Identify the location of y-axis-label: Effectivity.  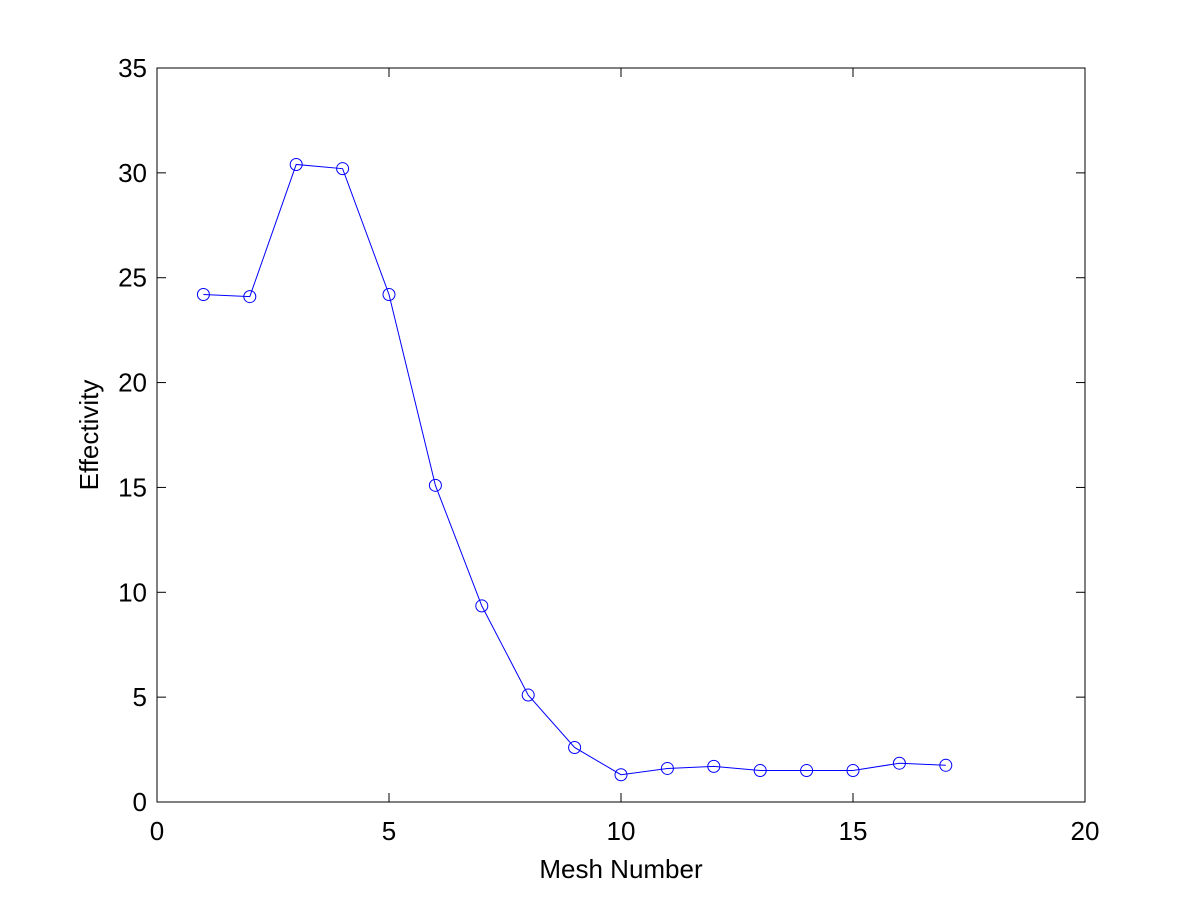
(89, 435).